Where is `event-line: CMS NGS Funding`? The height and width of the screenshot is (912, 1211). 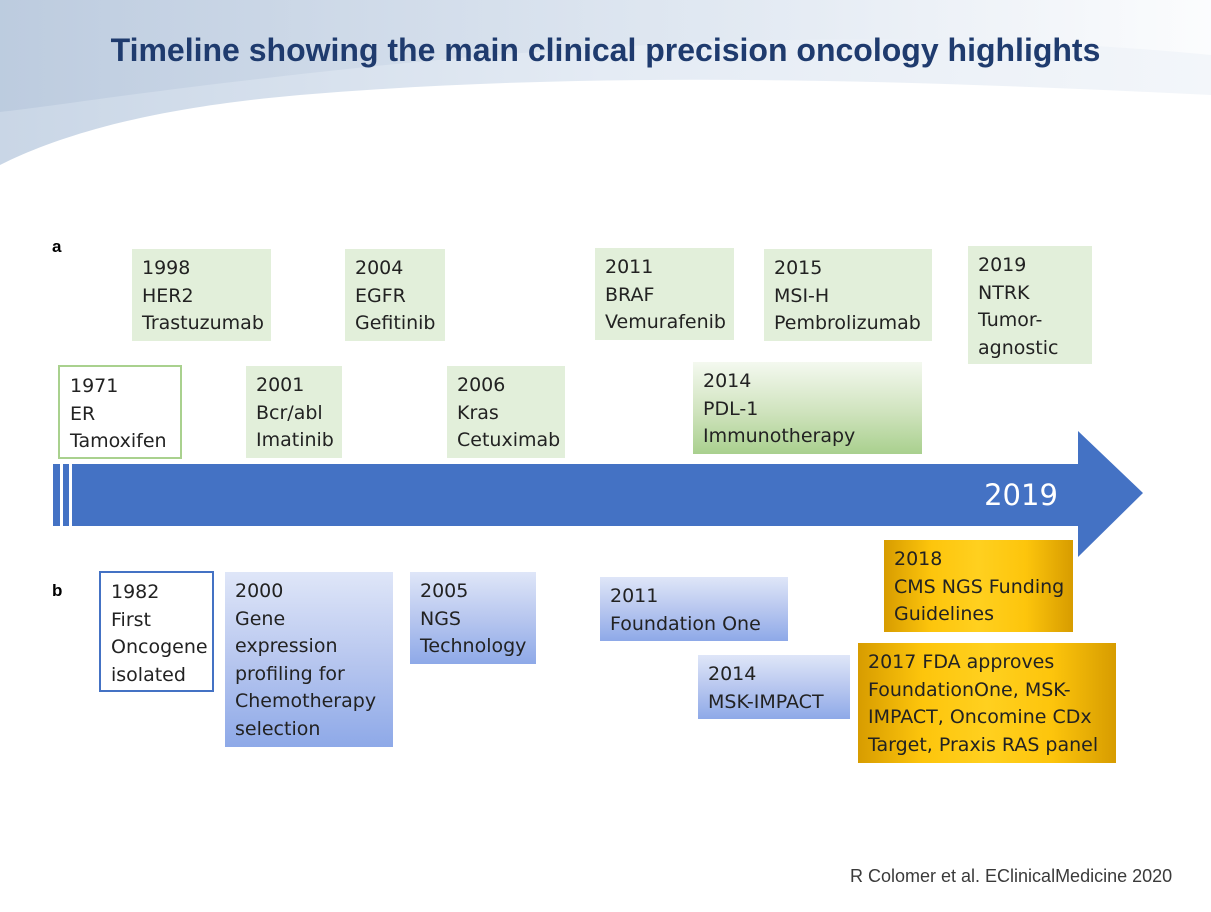 event-line: CMS NGS Funding is located at coordinates (979, 586).